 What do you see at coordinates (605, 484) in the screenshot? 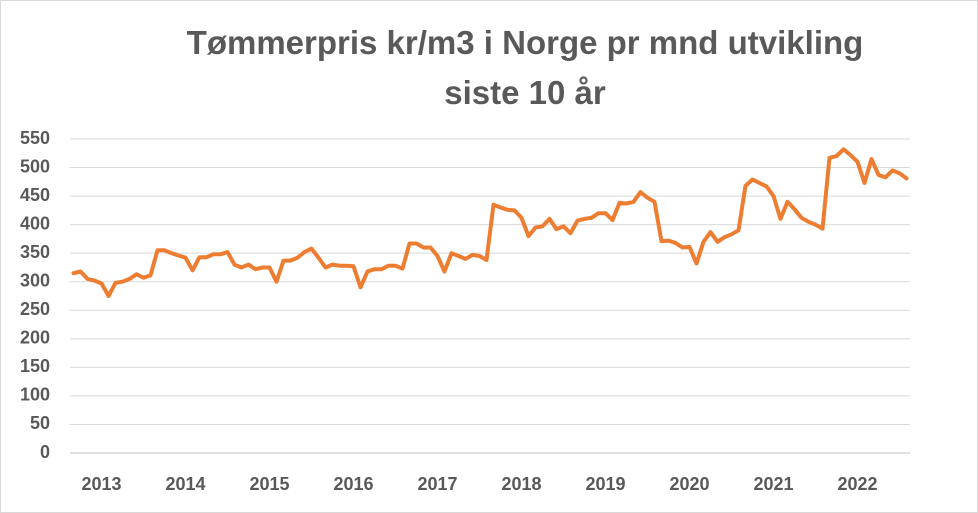
I see `x-tick-label: 2019` at bounding box center [605, 484].